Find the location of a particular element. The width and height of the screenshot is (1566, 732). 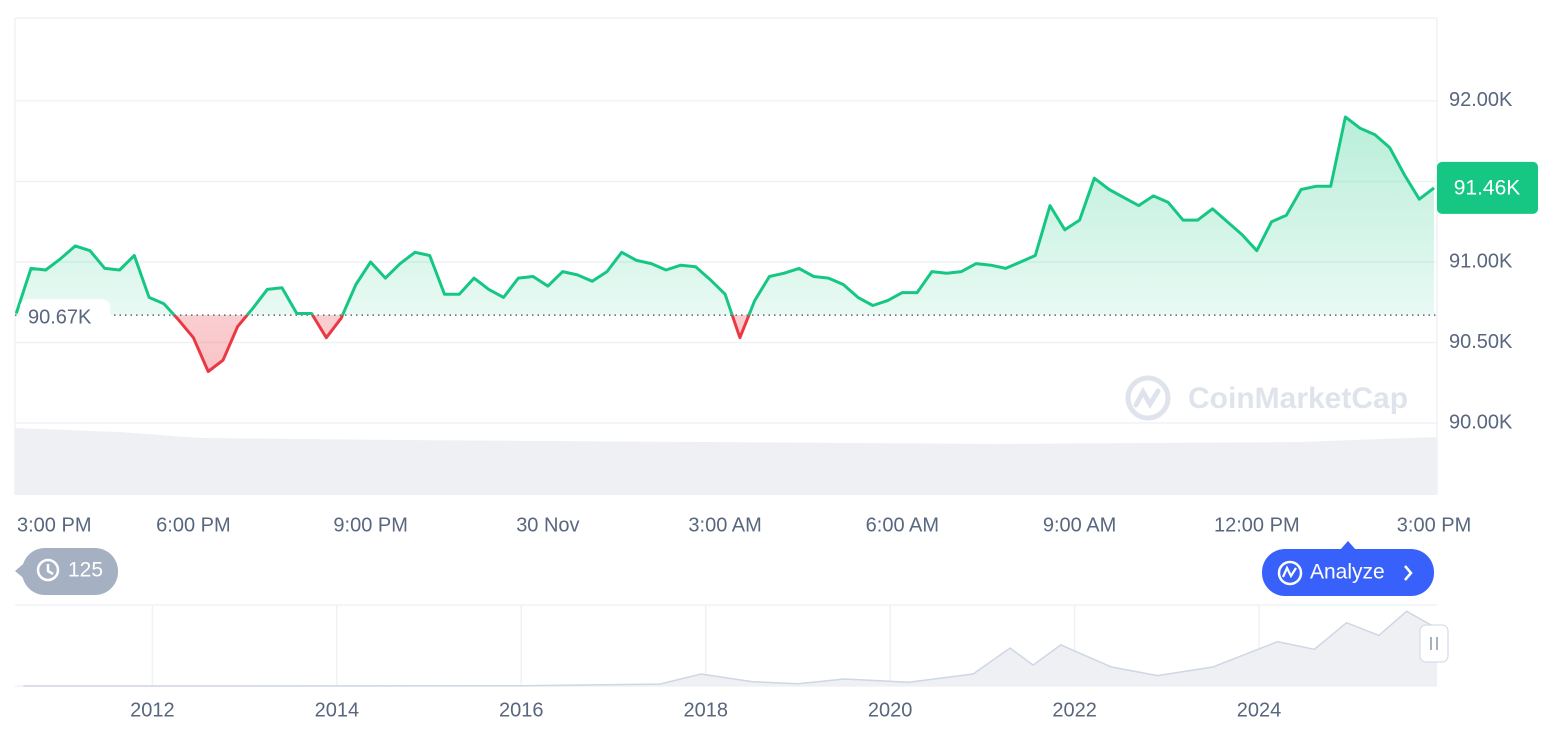

last-price-badge is located at coordinates (1487, 187).